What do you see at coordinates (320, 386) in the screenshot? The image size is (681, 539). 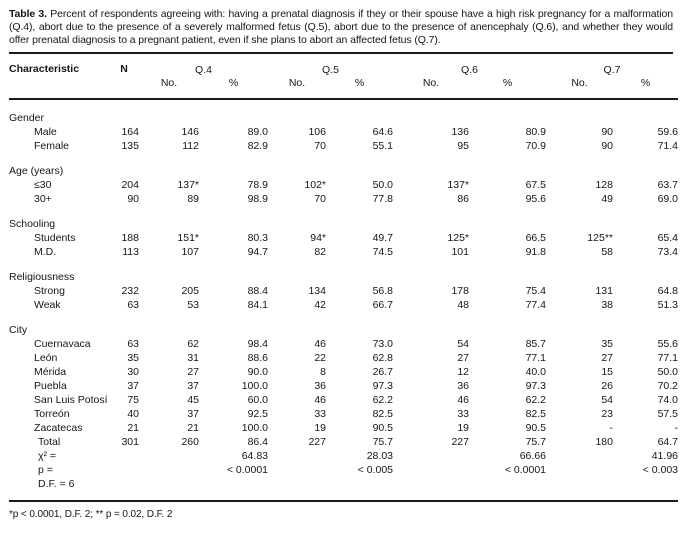 I see `cell-value: 36` at bounding box center [320, 386].